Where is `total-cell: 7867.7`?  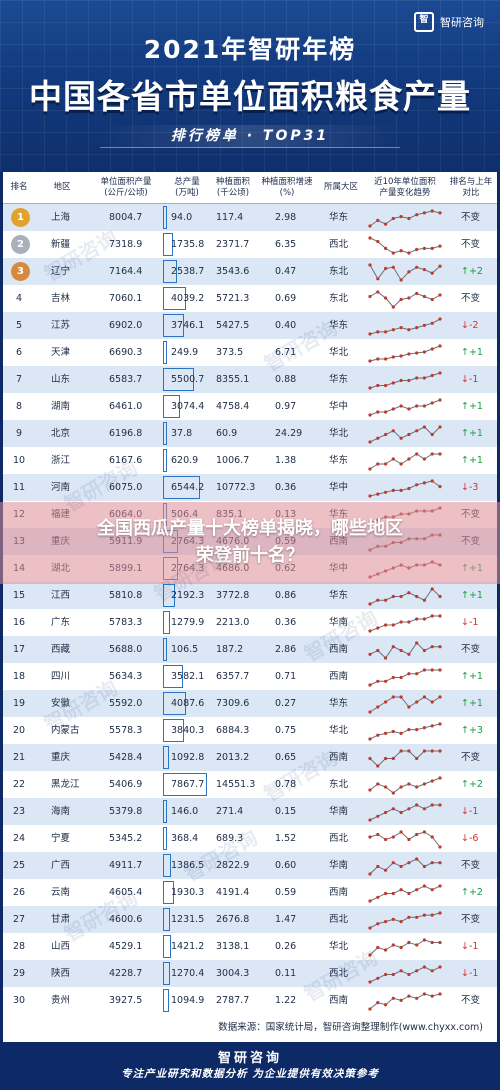
total-cell: 7867.7 is located at coordinates (188, 784).